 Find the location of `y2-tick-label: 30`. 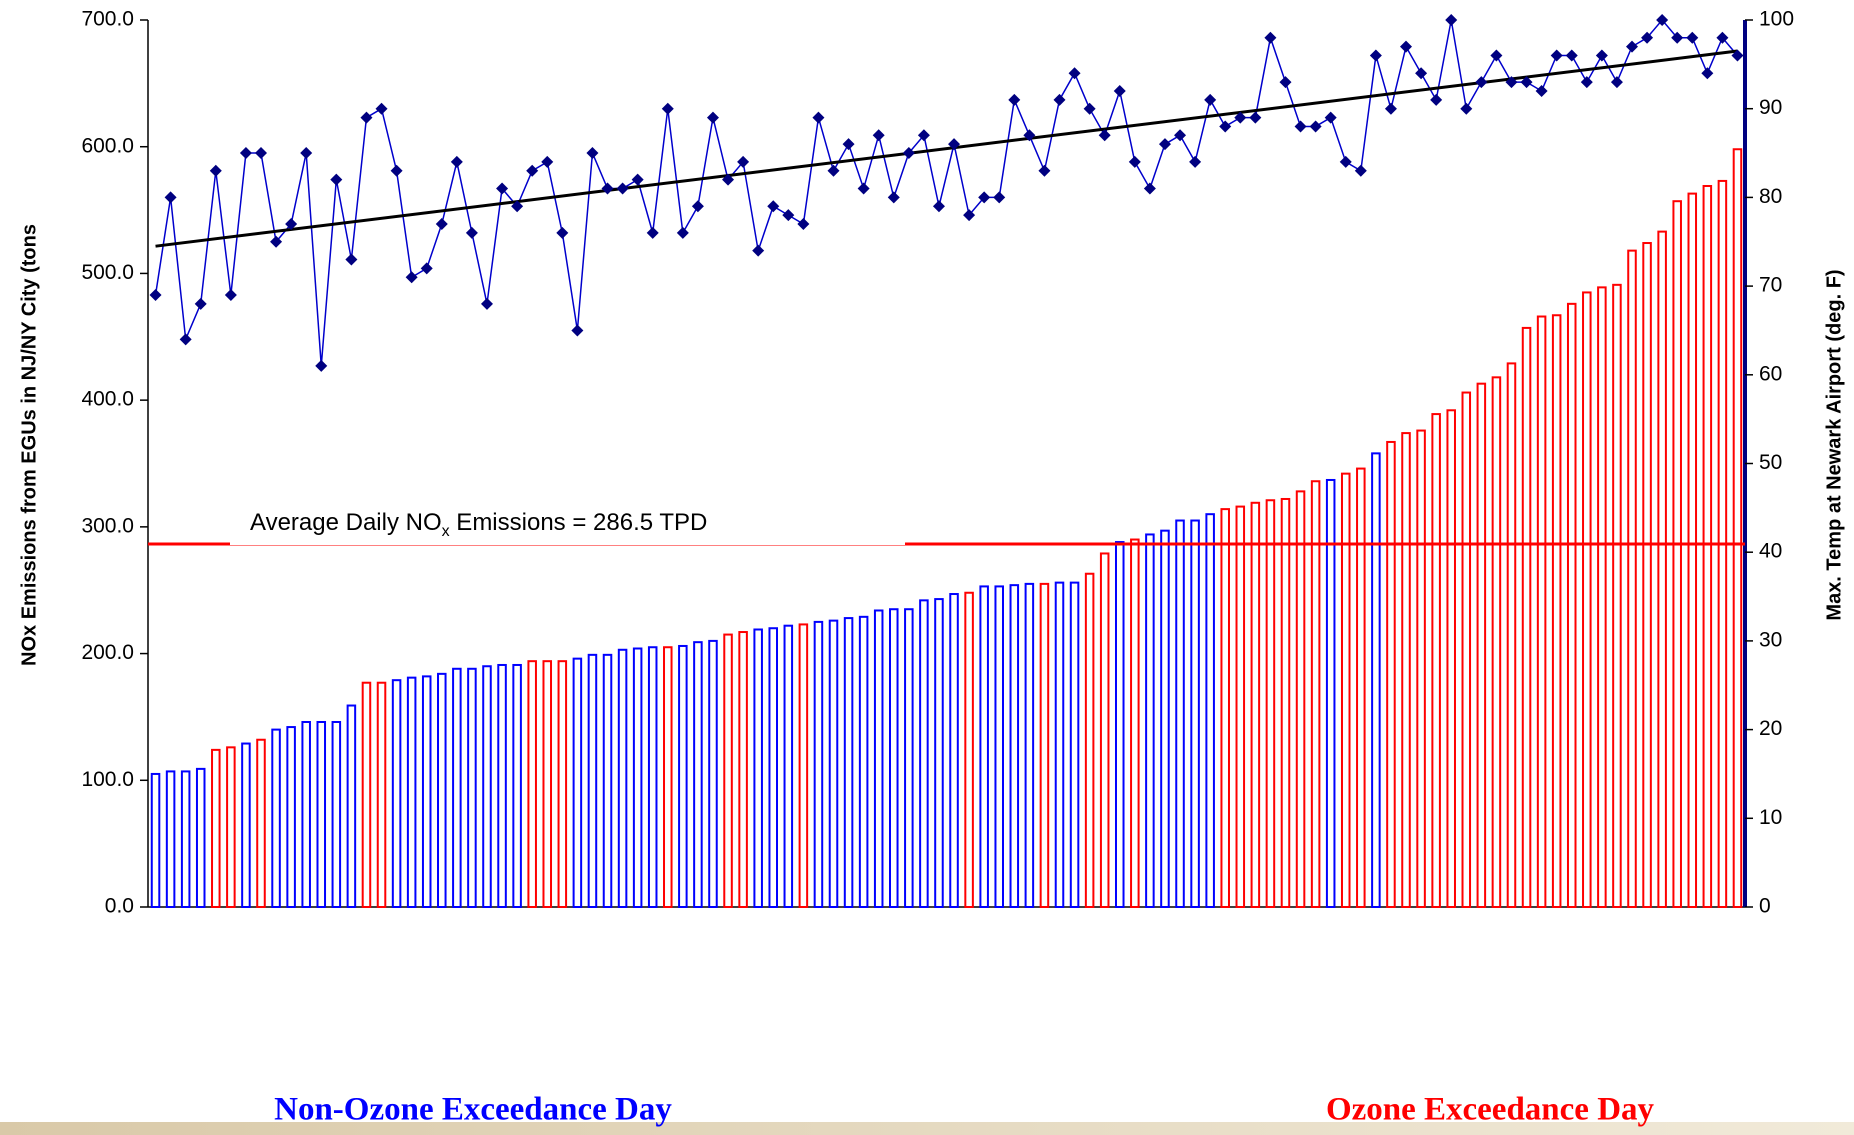

y2-tick-label: 30 is located at coordinates (1770, 639).